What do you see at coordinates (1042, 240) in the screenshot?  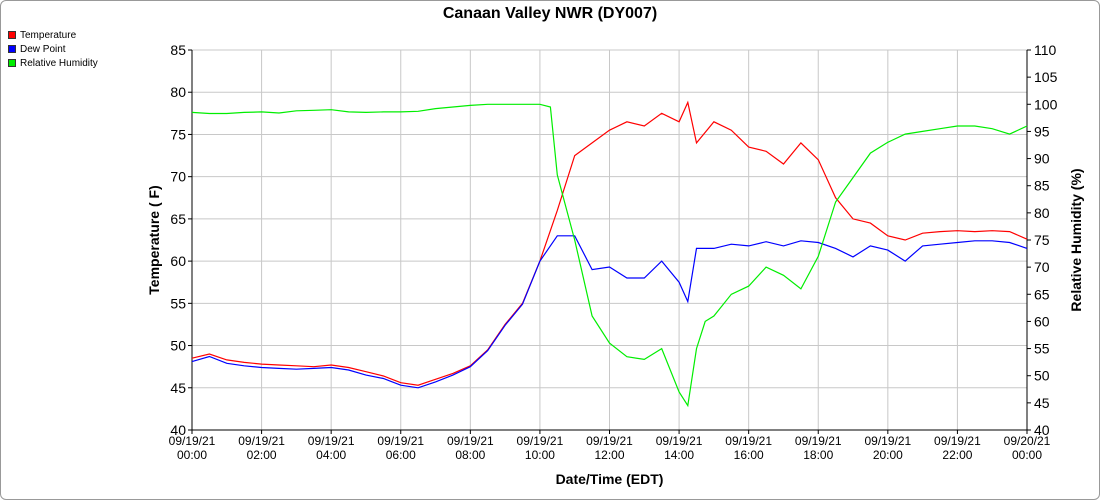 I see `y2-tick-label: 75` at bounding box center [1042, 240].